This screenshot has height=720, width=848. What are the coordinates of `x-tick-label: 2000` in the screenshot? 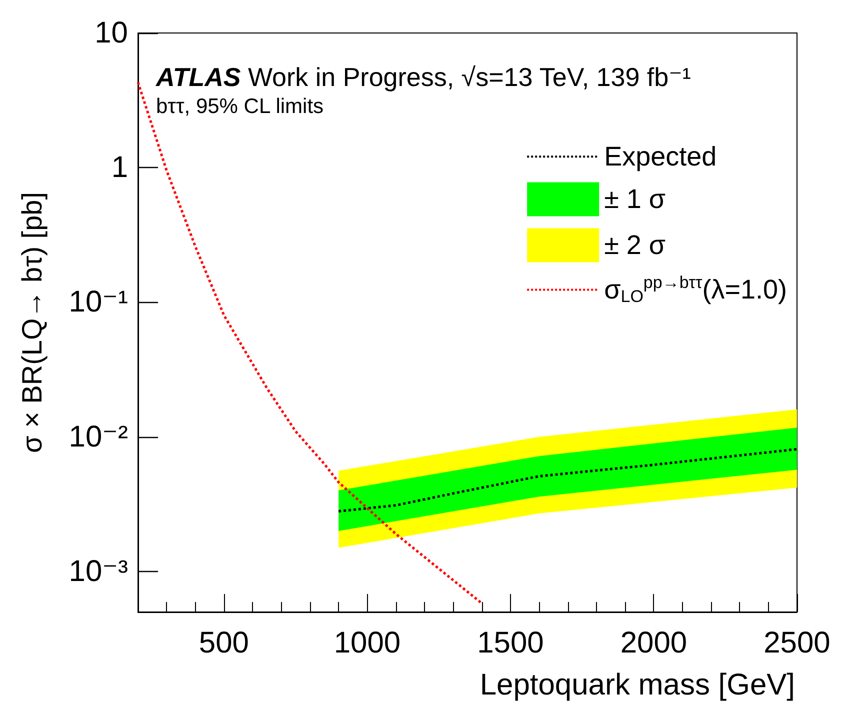 It's located at (654, 643).